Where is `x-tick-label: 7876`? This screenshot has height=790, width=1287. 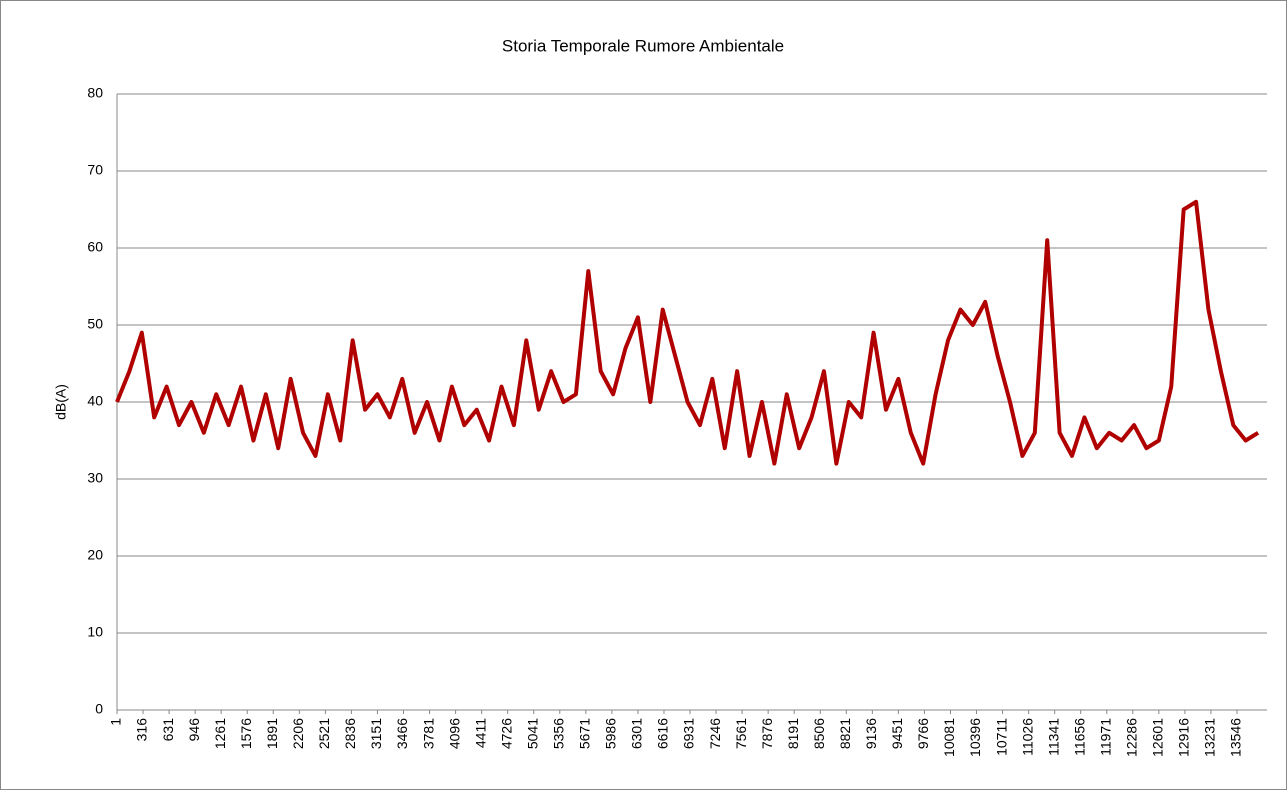 x-tick-label: 7876 is located at coordinates (767, 733).